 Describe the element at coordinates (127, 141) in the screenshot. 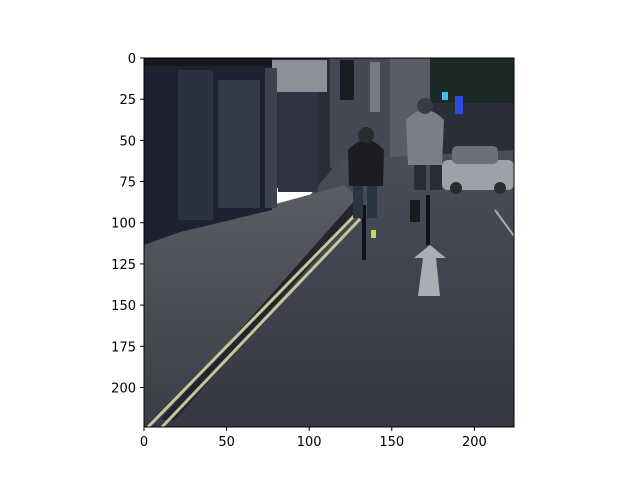

I see `y-tick-label: 50` at that location.